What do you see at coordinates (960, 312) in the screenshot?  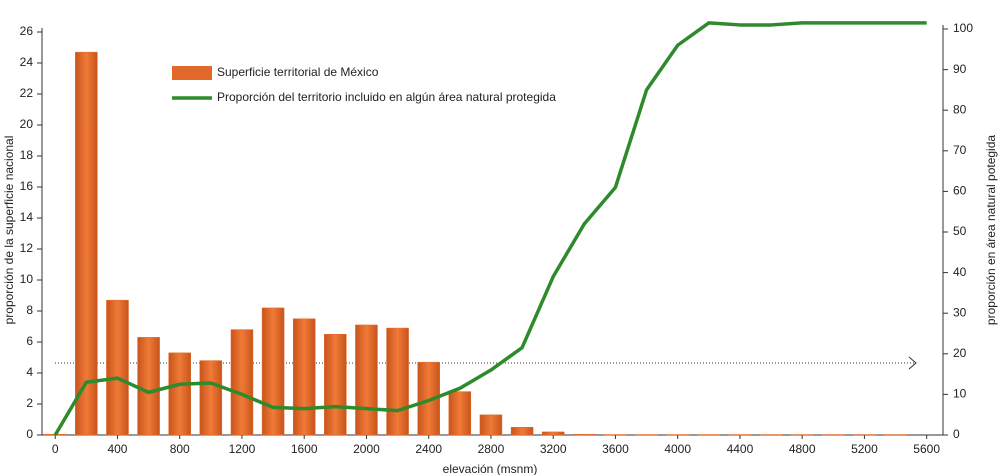 I see `y2-tick-label: 30` at bounding box center [960, 312].